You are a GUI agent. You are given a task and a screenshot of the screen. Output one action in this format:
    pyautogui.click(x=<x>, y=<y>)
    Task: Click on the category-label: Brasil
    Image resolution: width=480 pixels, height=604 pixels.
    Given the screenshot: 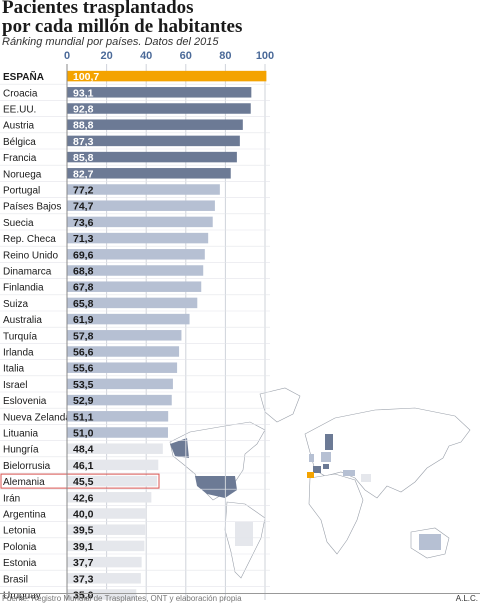 What is the action you would take?
    pyautogui.click(x=15, y=579)
    